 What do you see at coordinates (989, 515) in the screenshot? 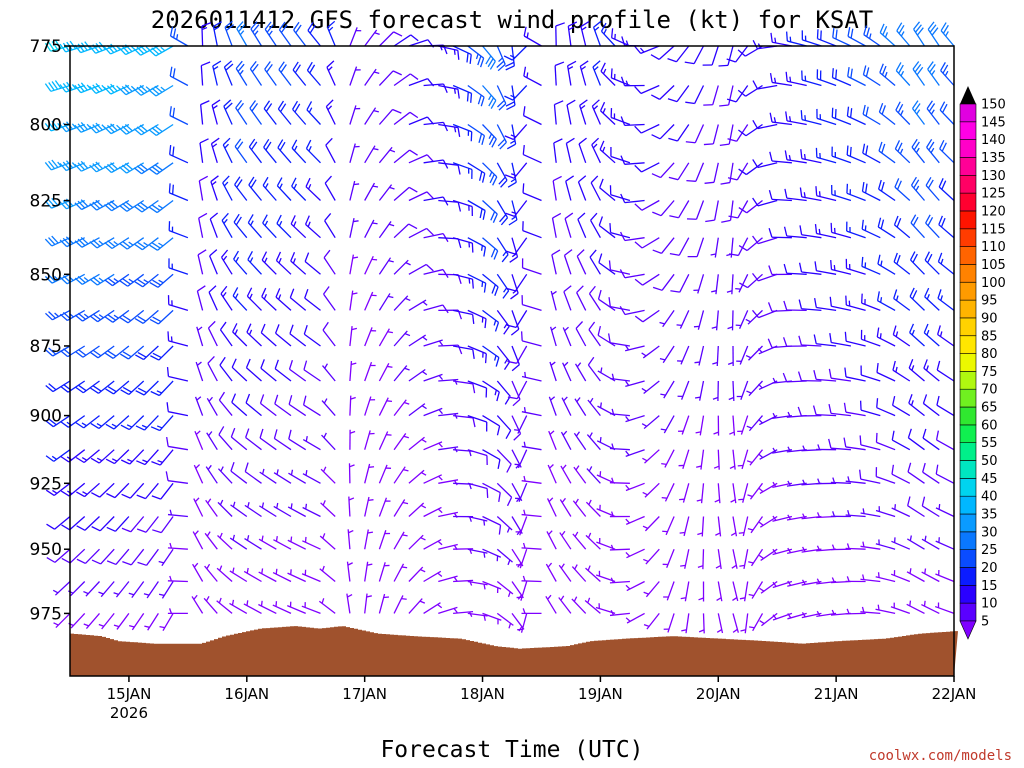
I see `colorbar-label: 35` at bounding box center [989, 515].